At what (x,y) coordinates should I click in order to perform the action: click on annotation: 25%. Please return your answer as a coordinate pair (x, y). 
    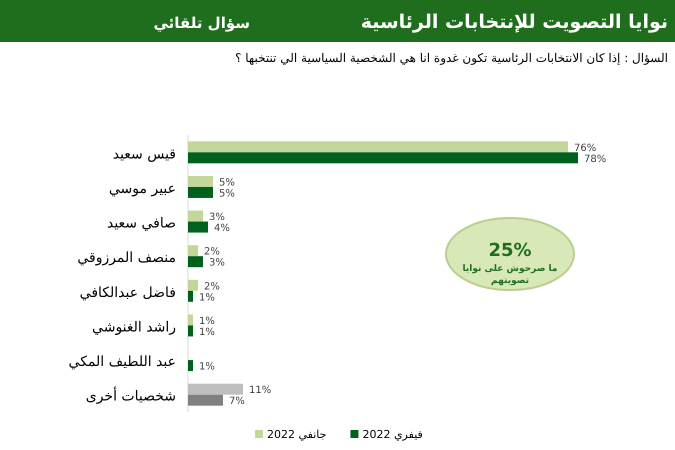
    Looking at the image, I should click on (510, 250).